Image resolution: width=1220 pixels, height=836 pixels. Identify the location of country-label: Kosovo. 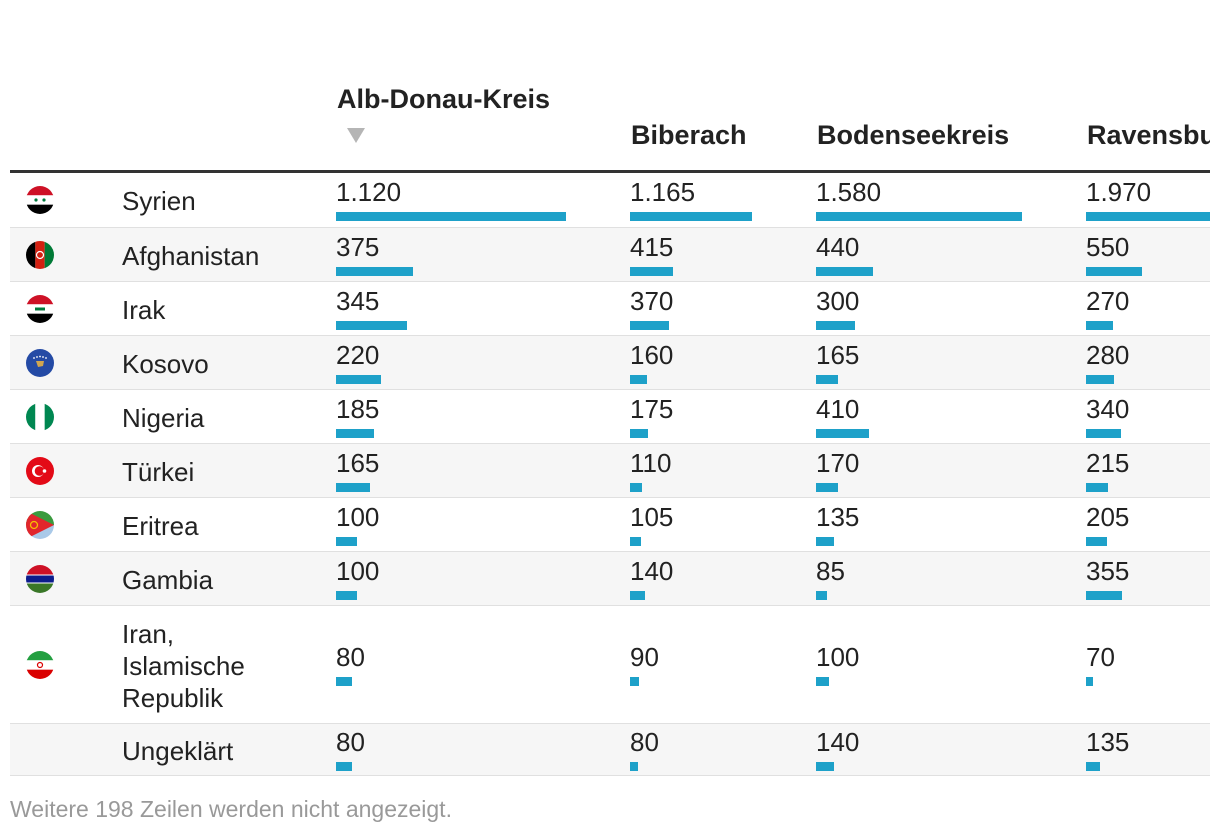
(165, 364).